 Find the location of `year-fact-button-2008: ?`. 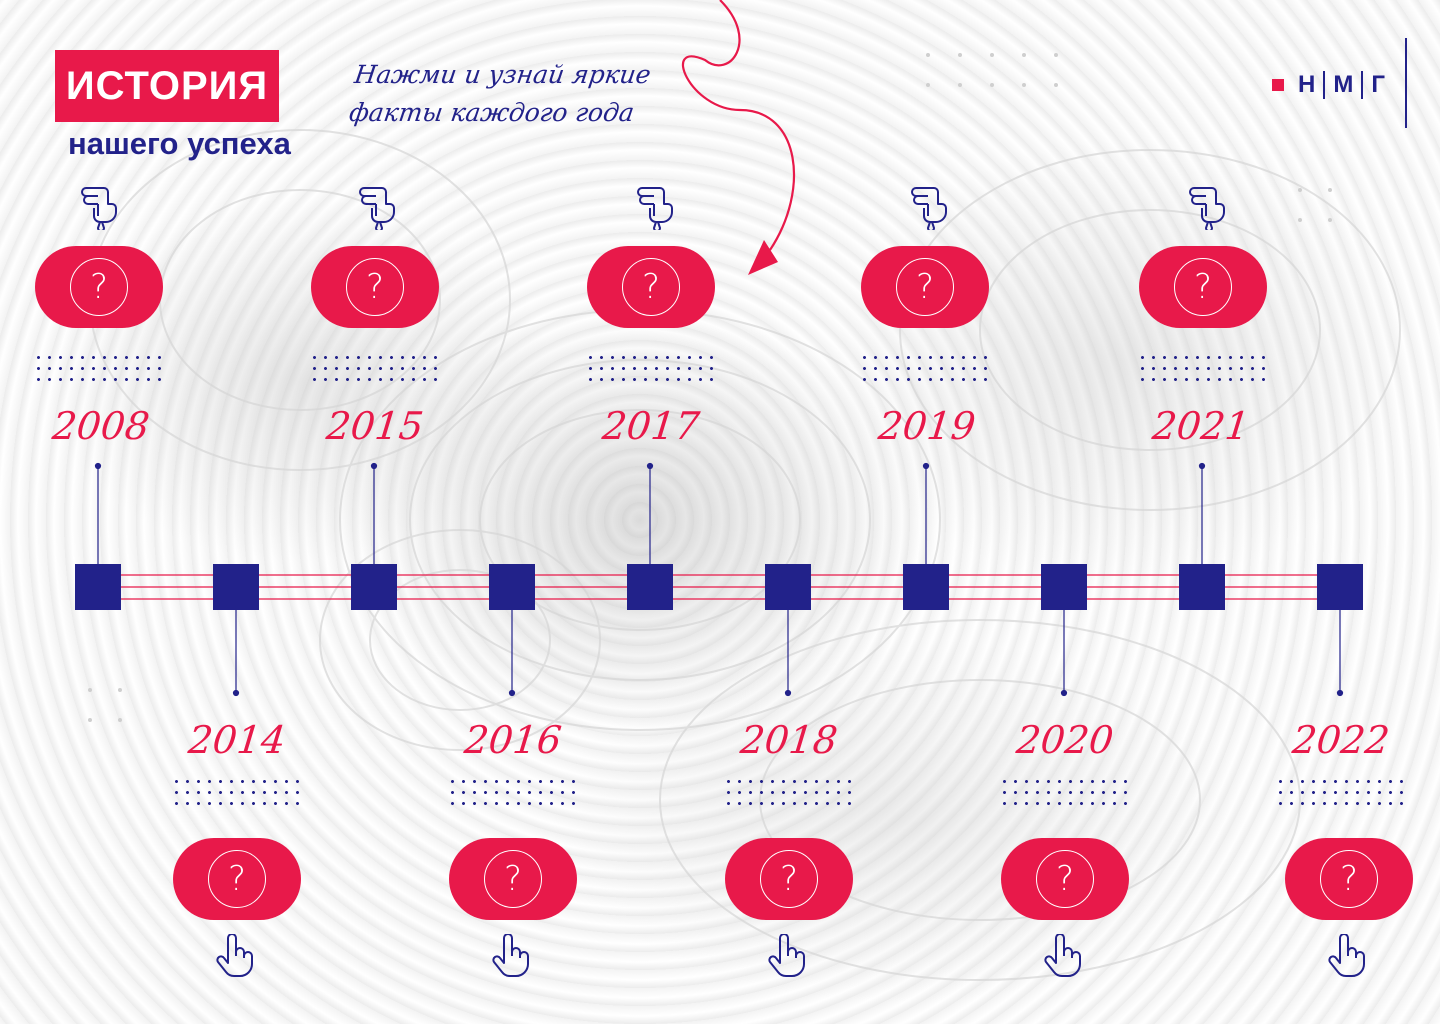

year-fact-button-2008: ? is located at coordinates (99, 287).